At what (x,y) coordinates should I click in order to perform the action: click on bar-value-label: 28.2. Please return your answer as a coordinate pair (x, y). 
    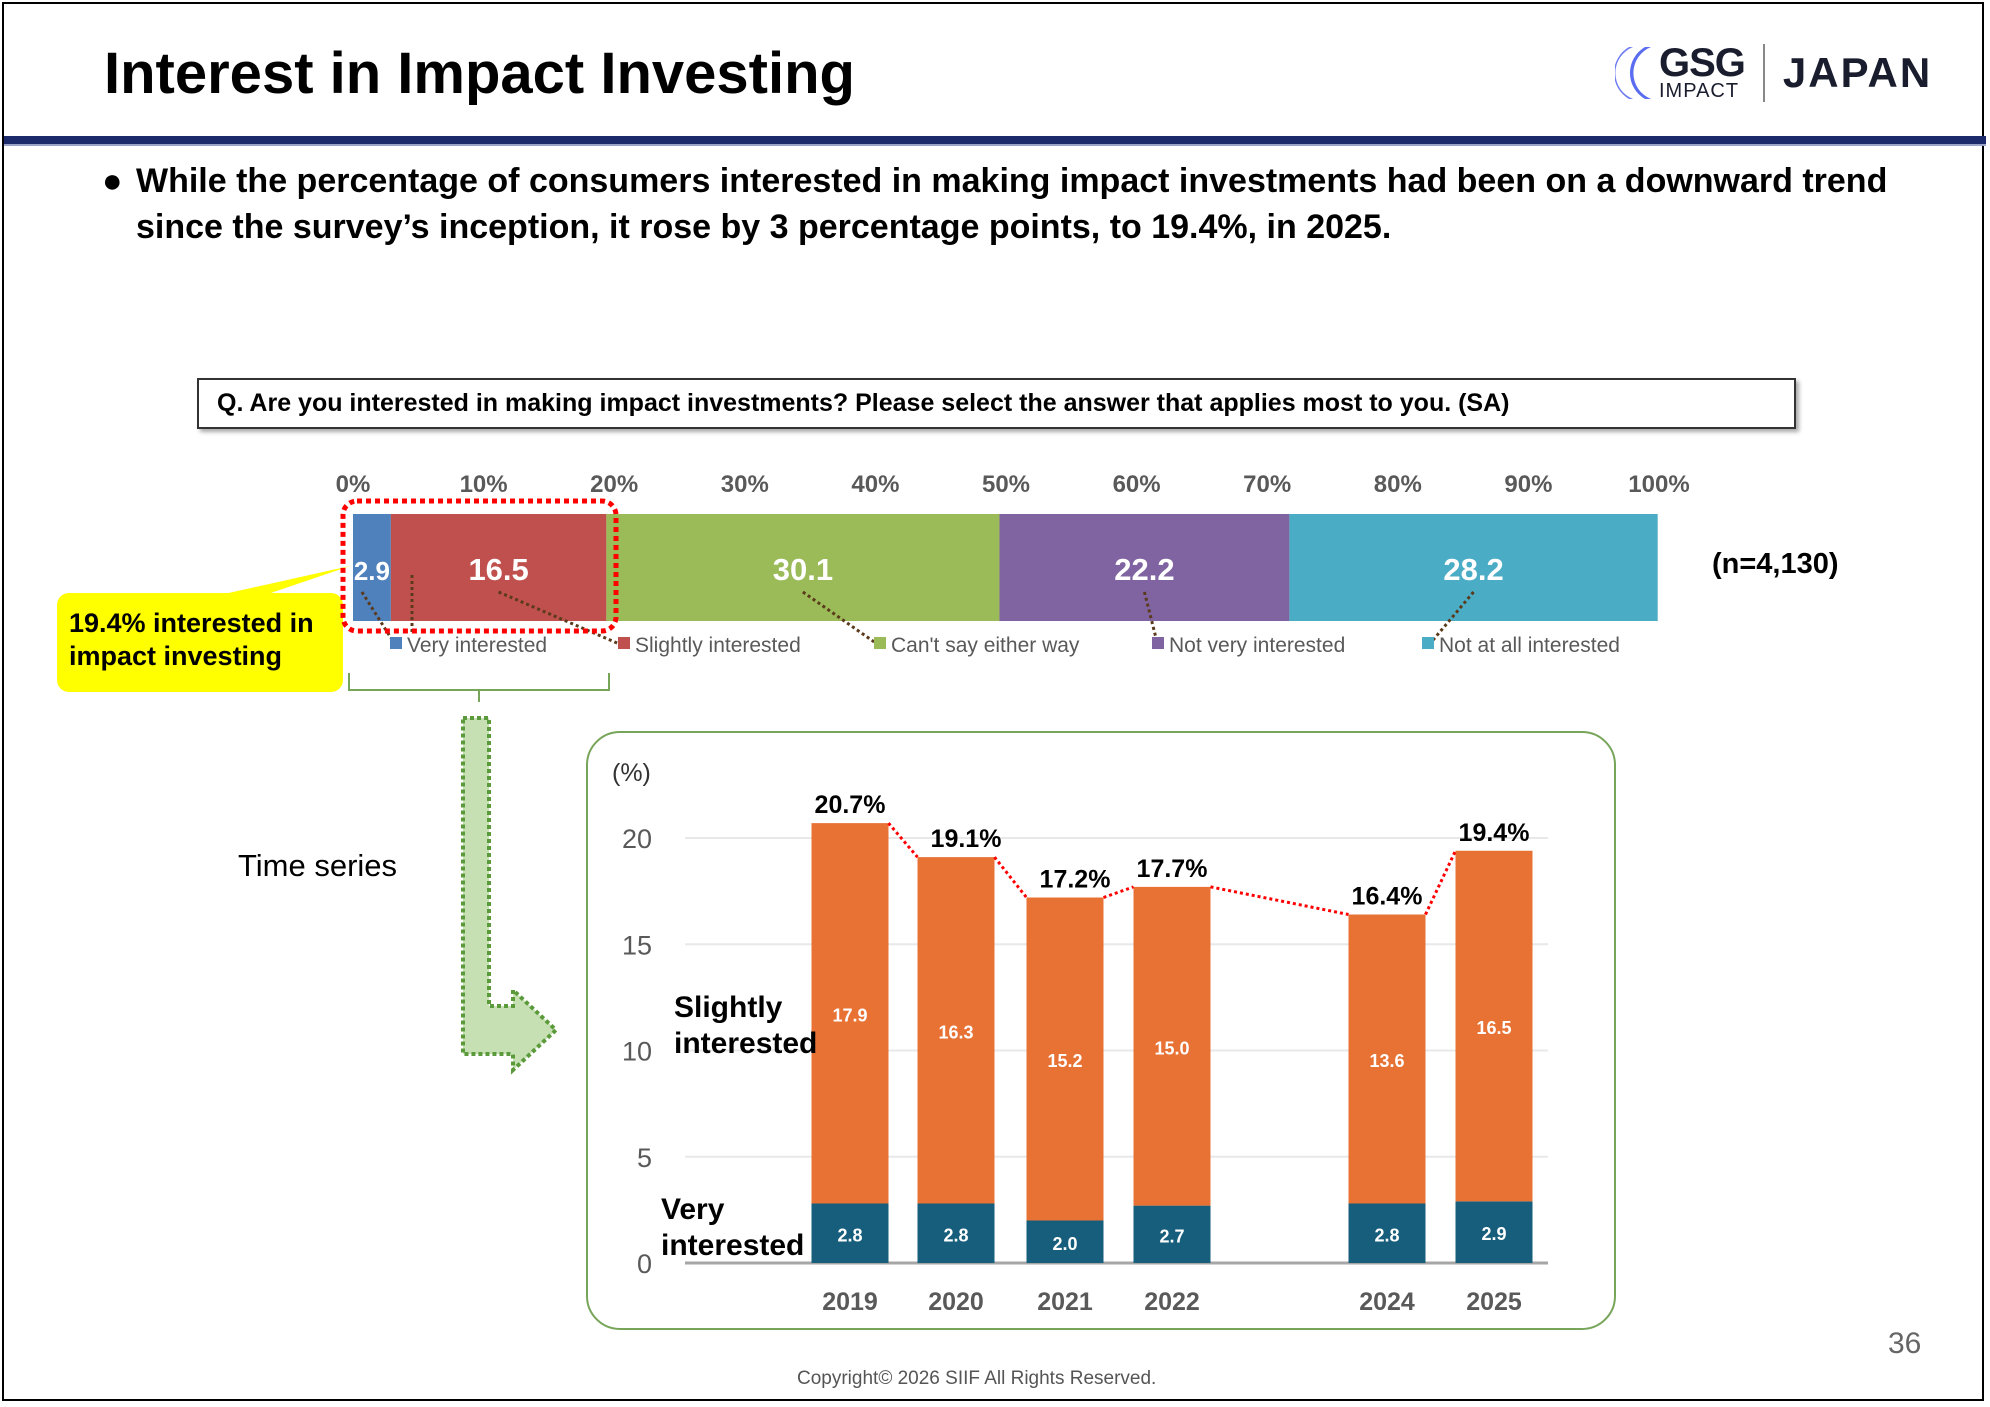
    Looking at the image, I should click on (1473, 569).